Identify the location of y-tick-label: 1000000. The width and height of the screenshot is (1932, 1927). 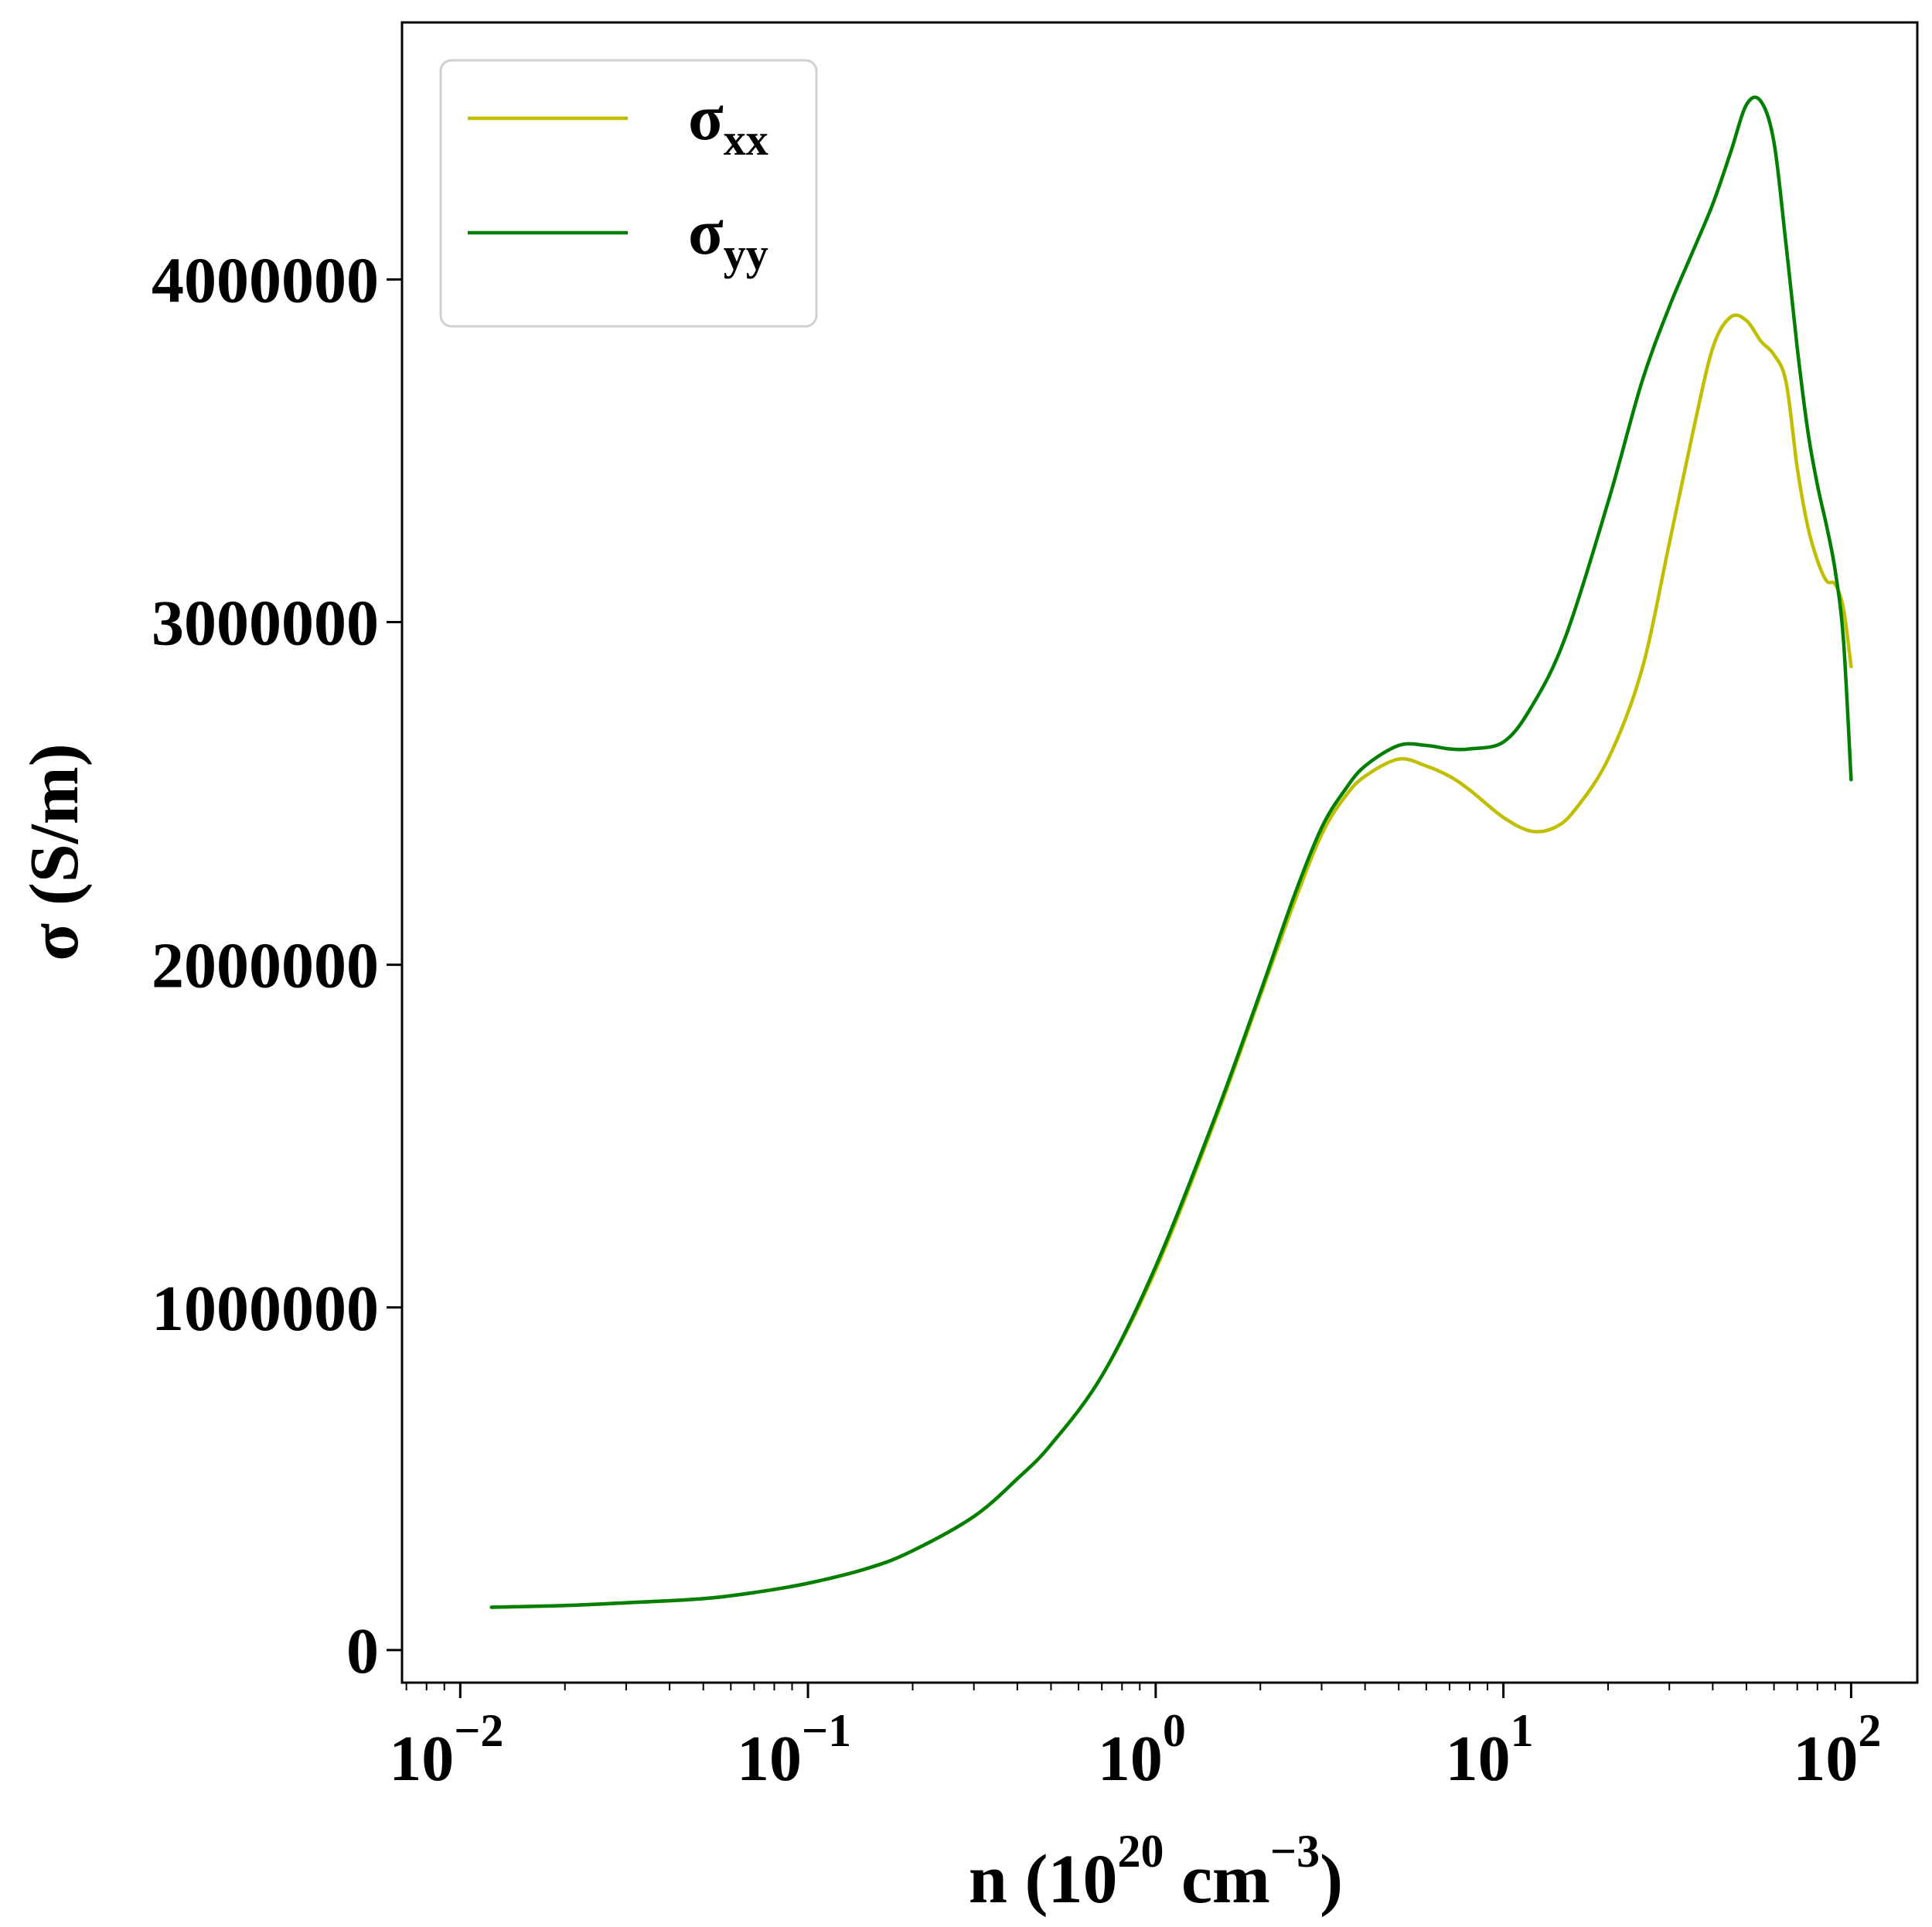
(265, 1309).